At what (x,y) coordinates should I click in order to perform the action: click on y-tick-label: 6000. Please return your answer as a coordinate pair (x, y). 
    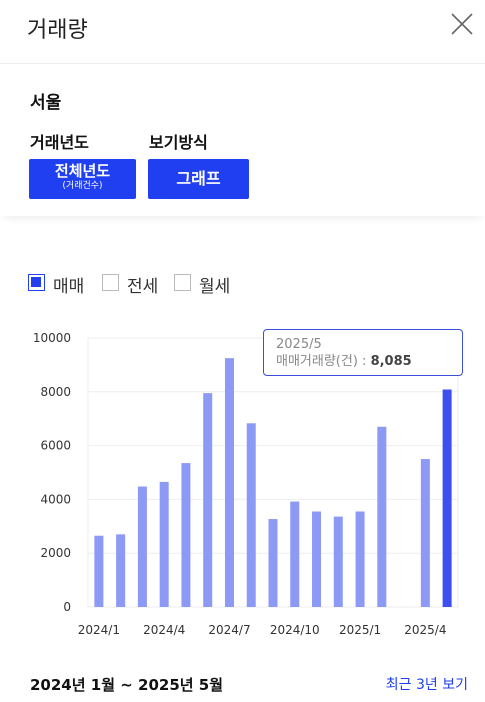
    Looking at the image, I should click on (55, 446).